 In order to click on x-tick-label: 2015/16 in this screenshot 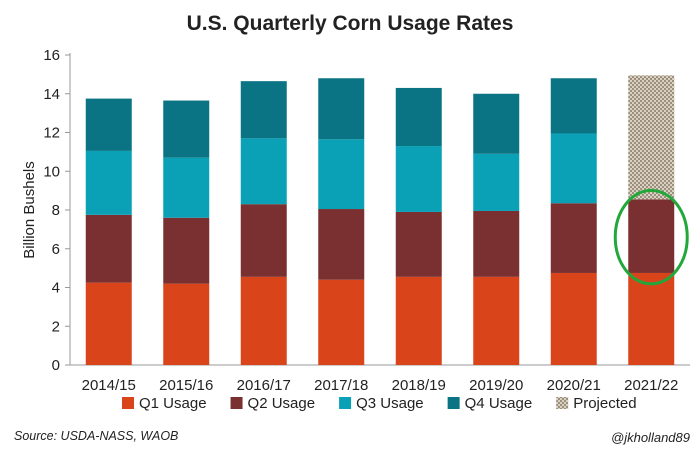, I will do `click(186, 385)`.